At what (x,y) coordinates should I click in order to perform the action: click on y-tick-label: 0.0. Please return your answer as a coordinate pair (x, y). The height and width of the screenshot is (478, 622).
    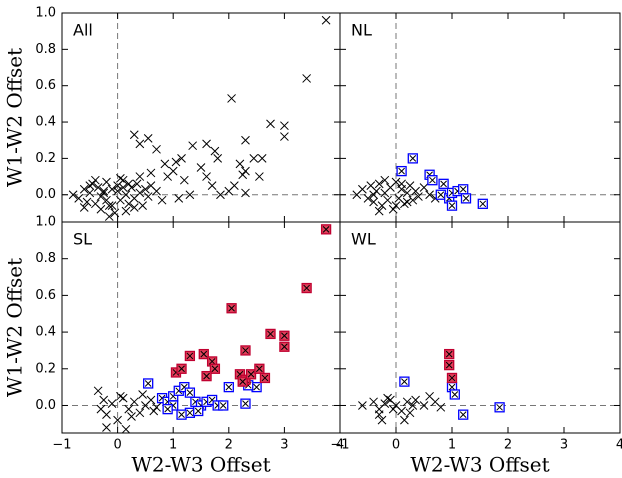
    Looking at the image, I should click on (45, 405).